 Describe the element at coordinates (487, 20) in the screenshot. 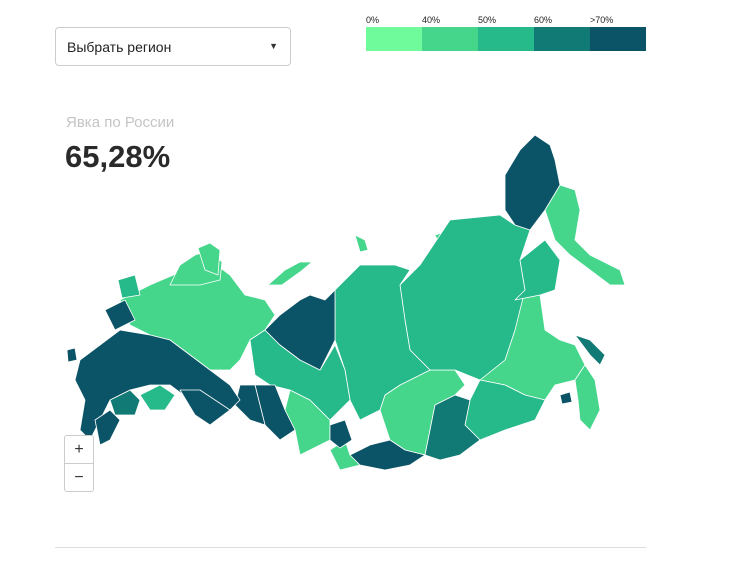

I see `legend-label: 50%` at that location.